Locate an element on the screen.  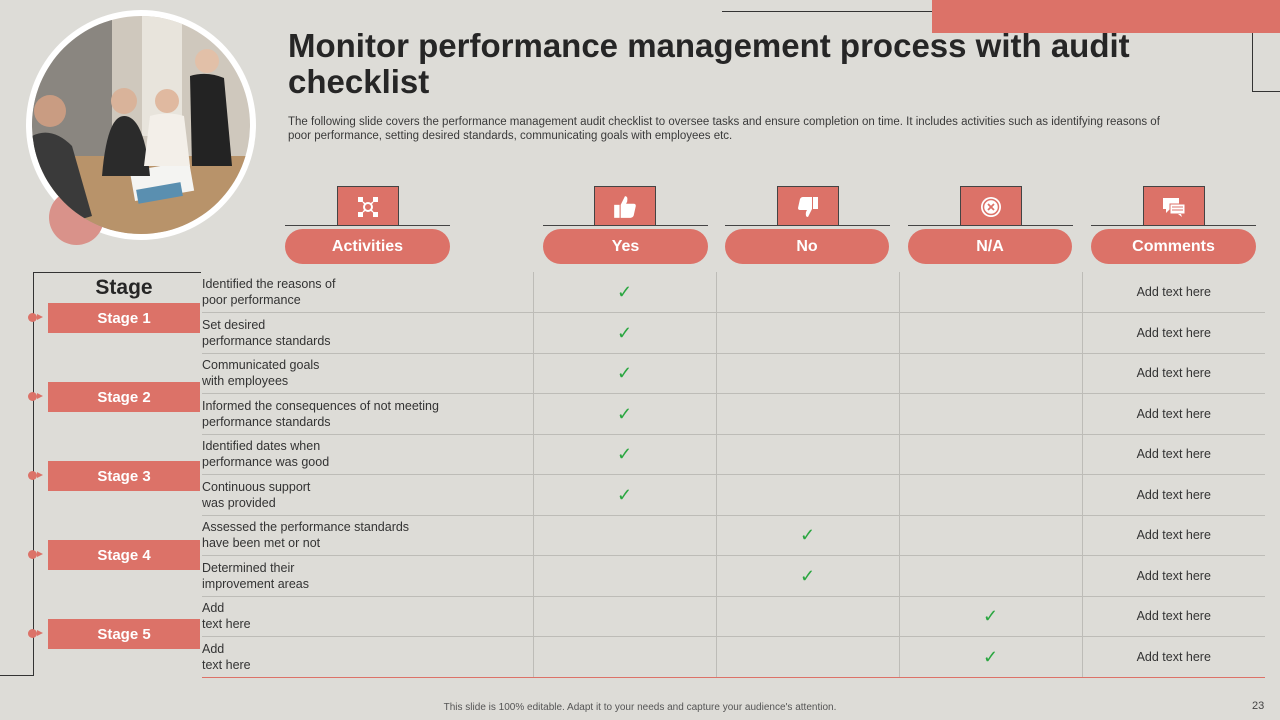
decorative-line-top is located at coordinates (852, 11).